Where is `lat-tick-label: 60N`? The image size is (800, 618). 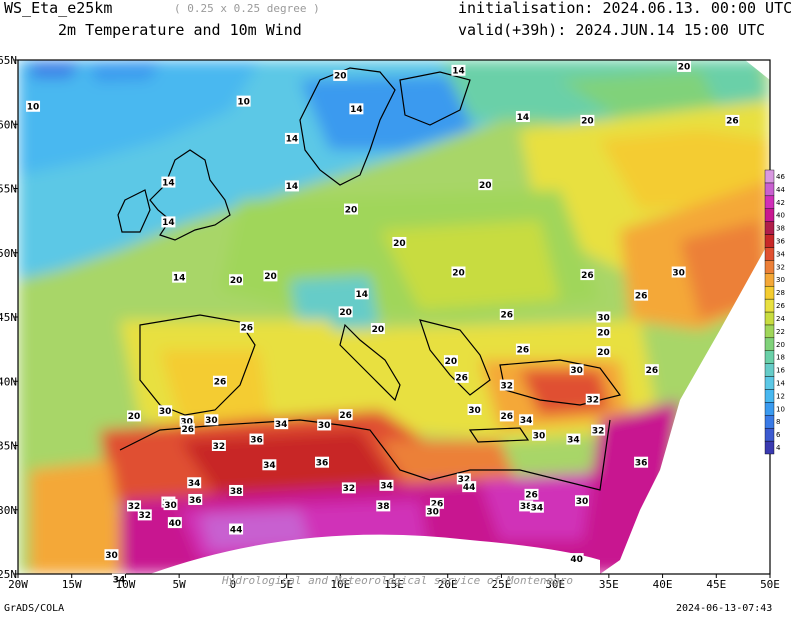 lat-tick-label: 60N is located at coordinates (8, 124).